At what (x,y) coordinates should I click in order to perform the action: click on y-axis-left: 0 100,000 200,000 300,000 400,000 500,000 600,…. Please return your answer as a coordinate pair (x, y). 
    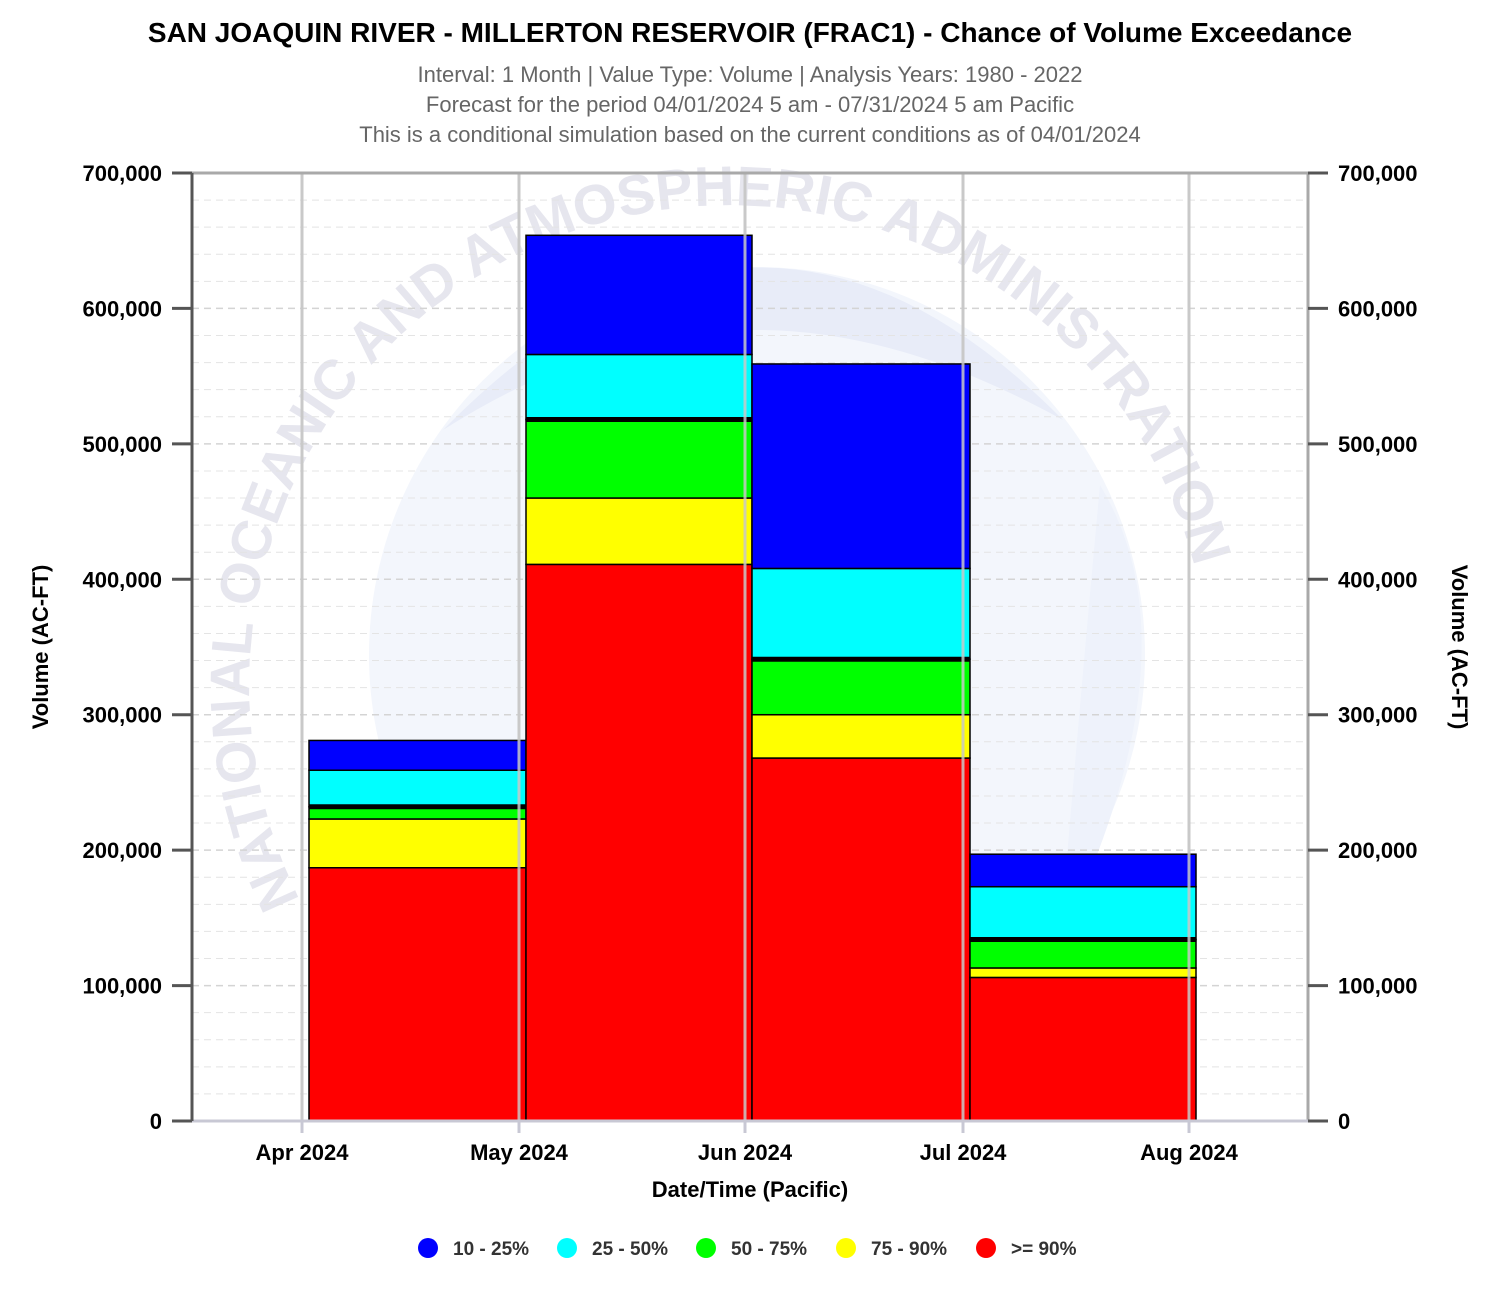
    Looking at the image, I should click on (137, 647).